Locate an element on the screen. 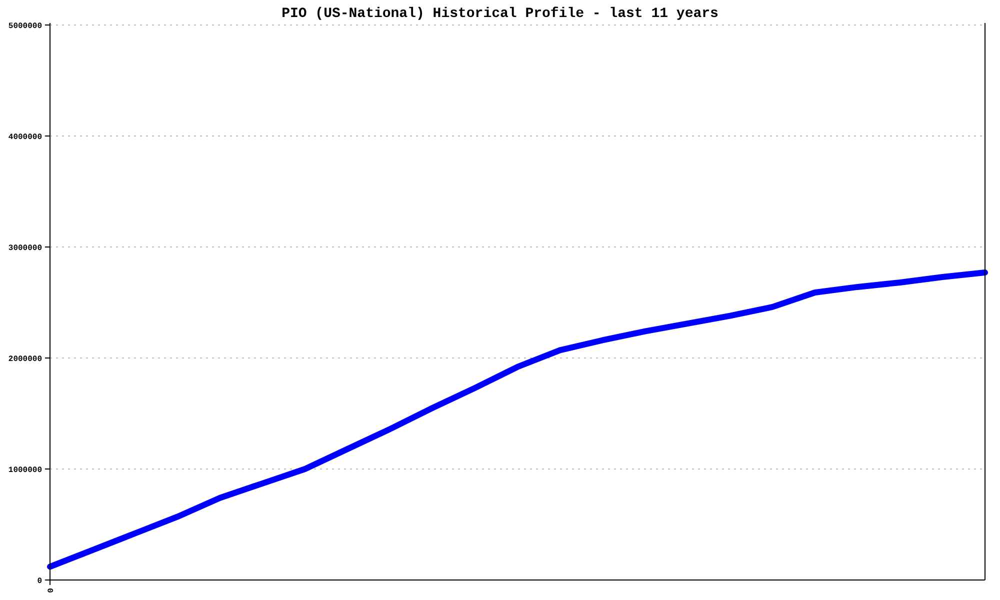 The height and width of the screenshot is (600, 1000). y-tick-label: 4000000 is located at coordinates (25, 137).